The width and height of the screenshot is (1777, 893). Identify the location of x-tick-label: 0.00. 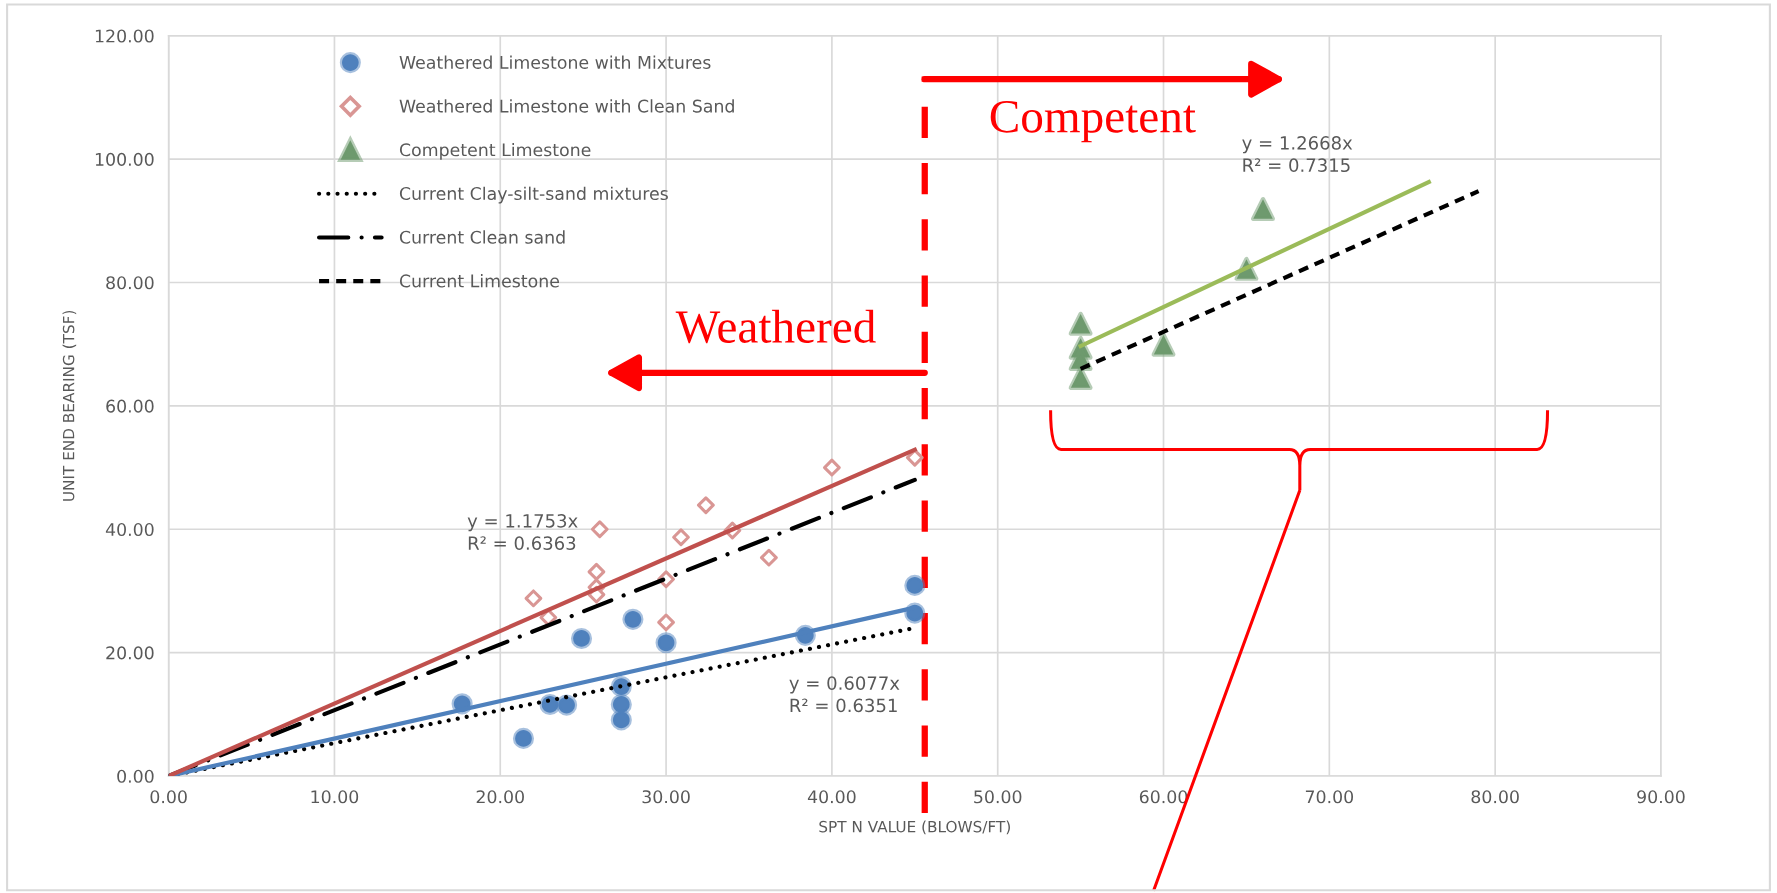
(168, 797).